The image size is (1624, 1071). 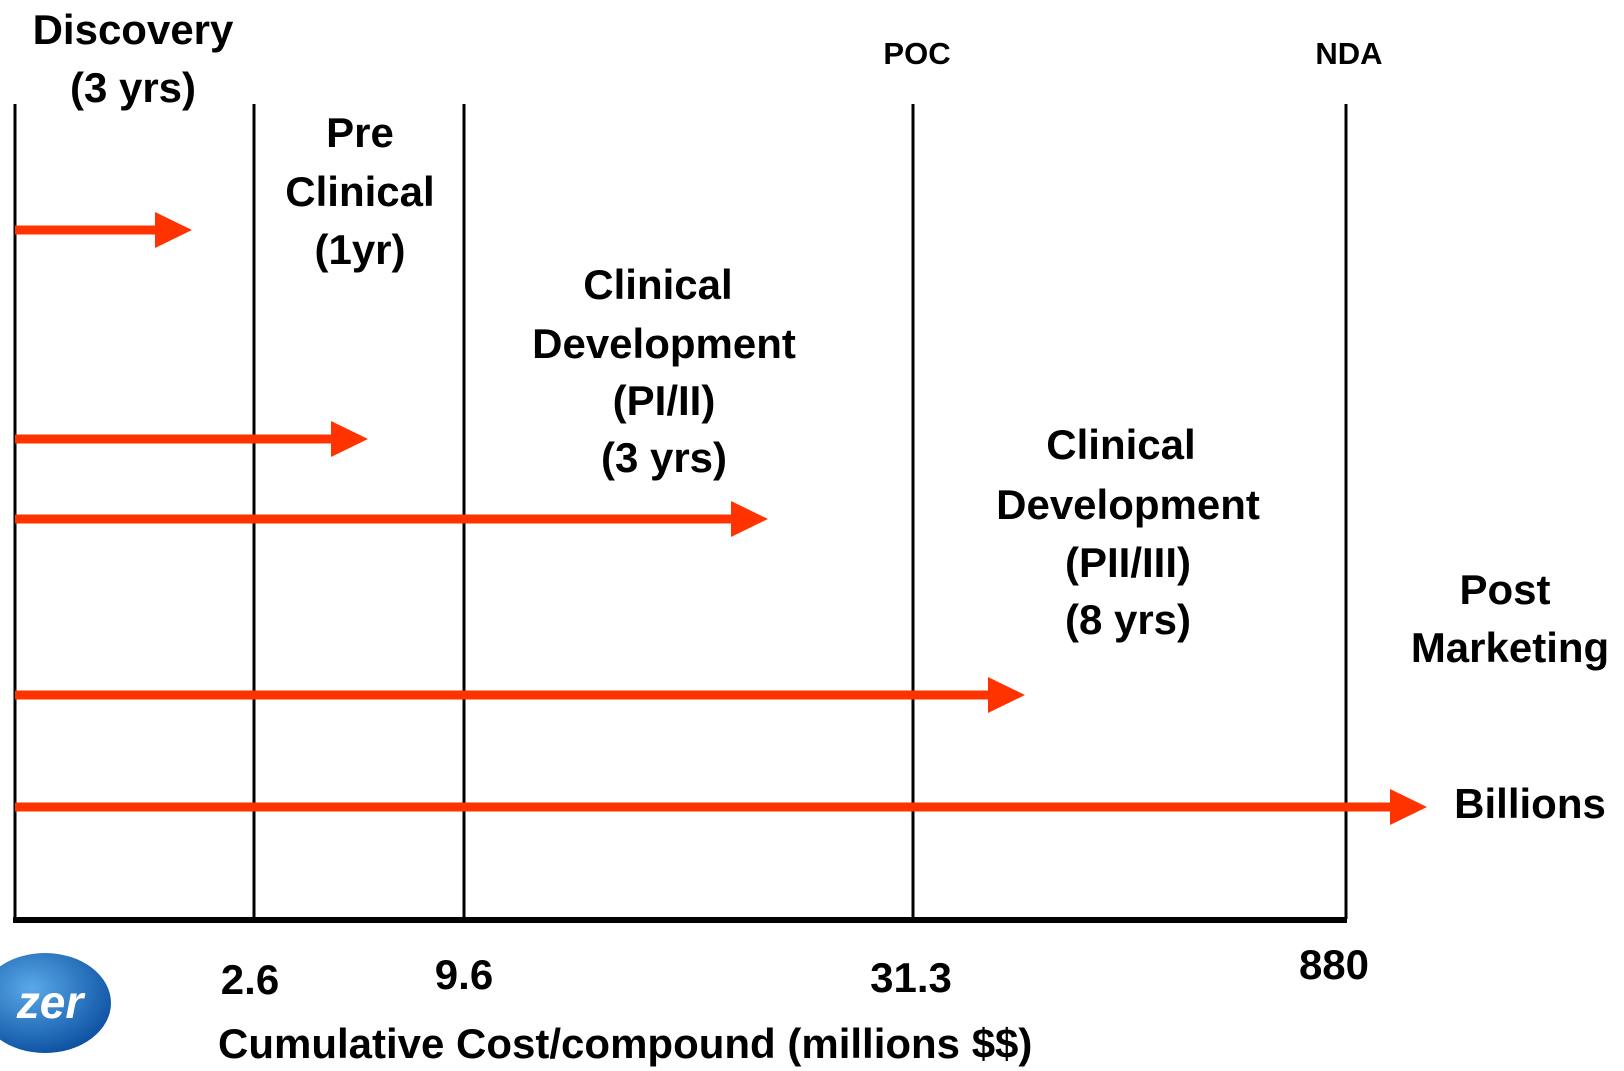 I want to click on phase-label: Discovery, so click(x=133, y=29).